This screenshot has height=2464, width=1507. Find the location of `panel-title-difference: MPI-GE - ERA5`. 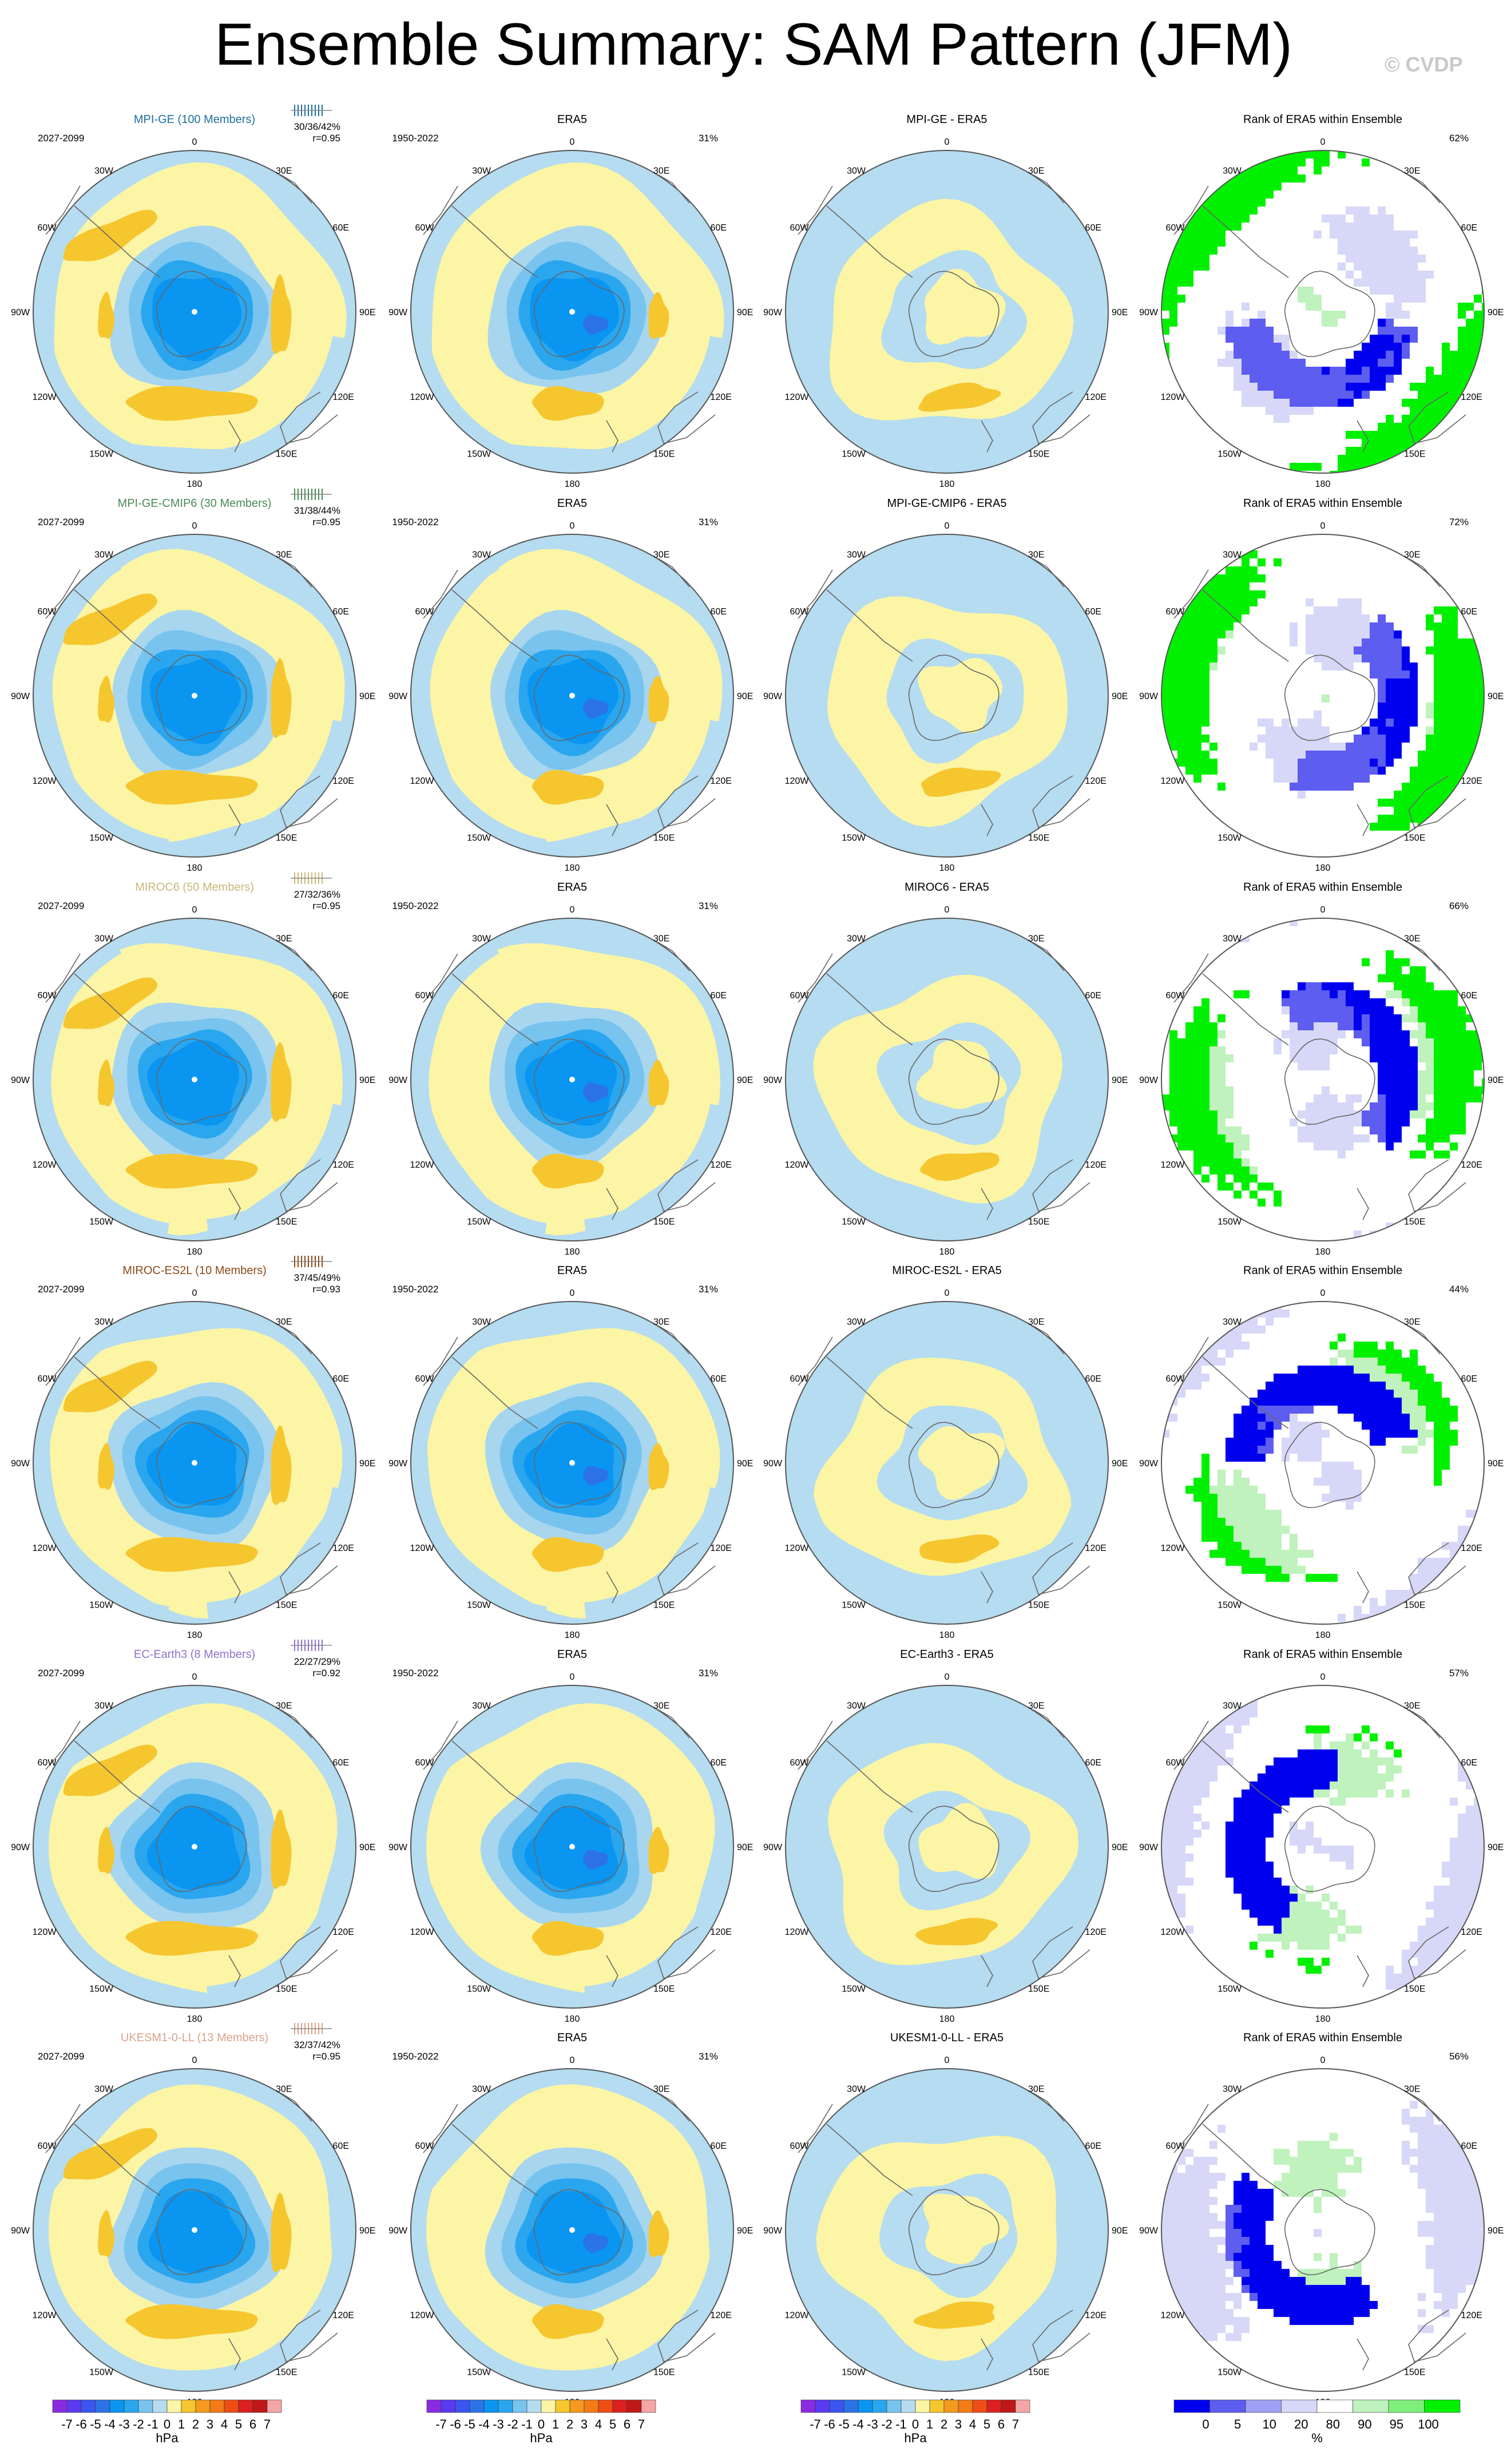

panel-title-difference: MPI-GE - ERA5 is located at coordinates (946, 119).